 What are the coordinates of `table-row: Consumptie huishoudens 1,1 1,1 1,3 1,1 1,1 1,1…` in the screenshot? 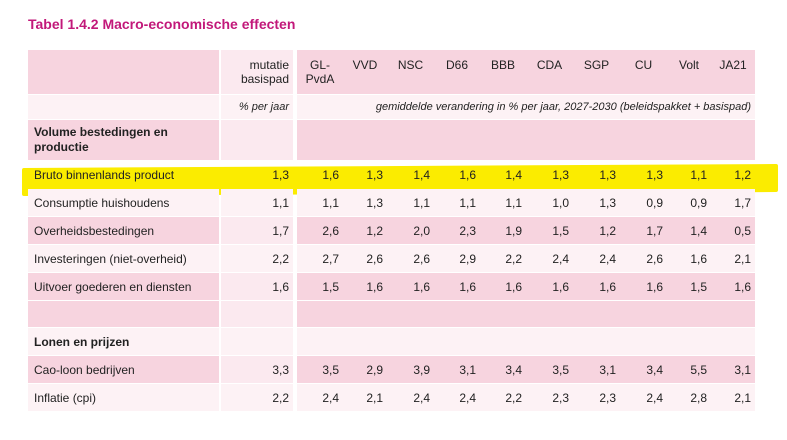 It's located at (394, 202).